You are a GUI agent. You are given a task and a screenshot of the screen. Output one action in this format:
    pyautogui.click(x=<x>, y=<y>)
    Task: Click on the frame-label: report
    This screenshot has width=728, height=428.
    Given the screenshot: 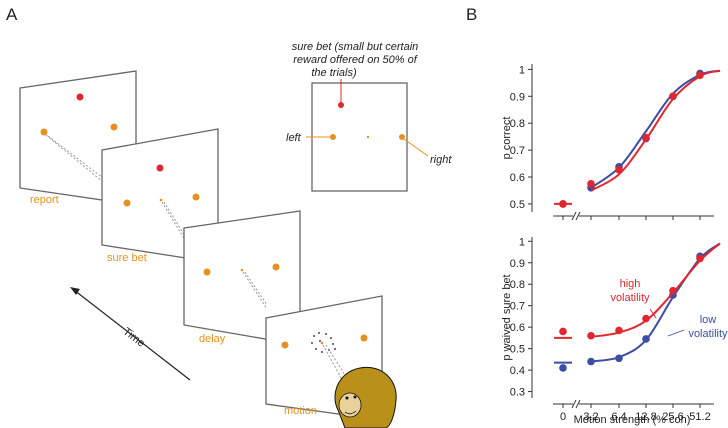 What is the action you would take?
    pyautogui.click(x=44, y=200)
    